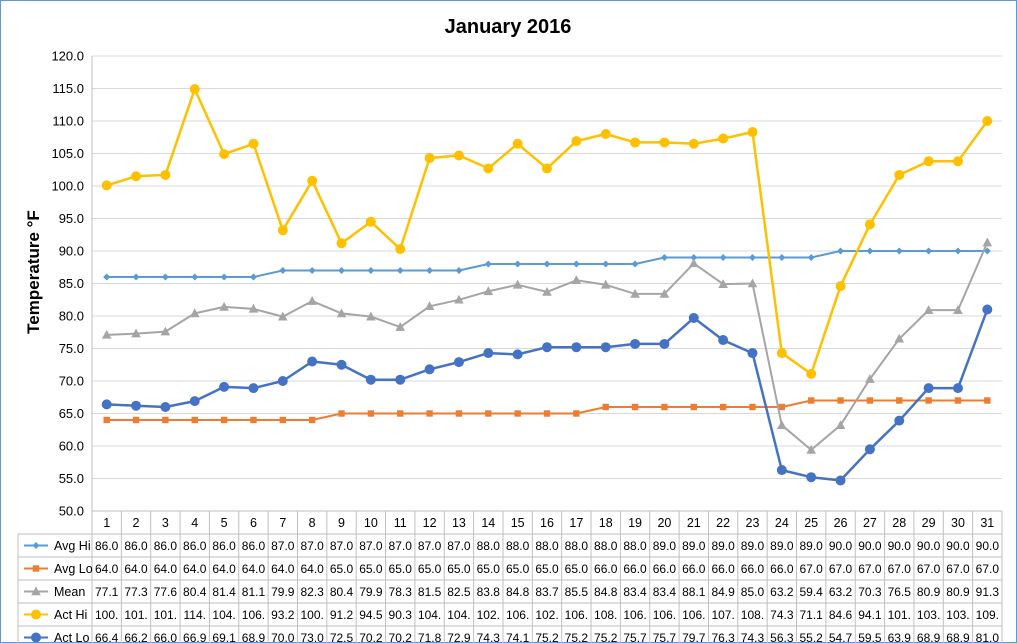  I want to click on data-label: 90.0, so click(958, 546).